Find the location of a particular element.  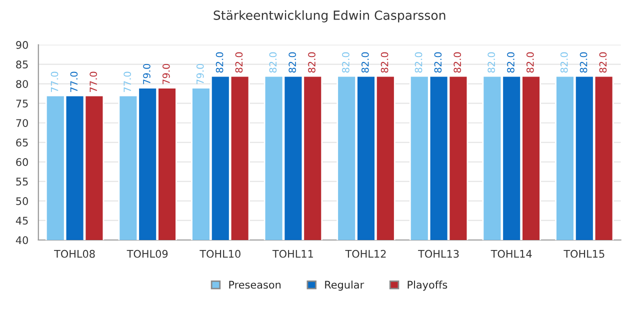

y-tick-label: 70 is located at coordinates (22, 123).